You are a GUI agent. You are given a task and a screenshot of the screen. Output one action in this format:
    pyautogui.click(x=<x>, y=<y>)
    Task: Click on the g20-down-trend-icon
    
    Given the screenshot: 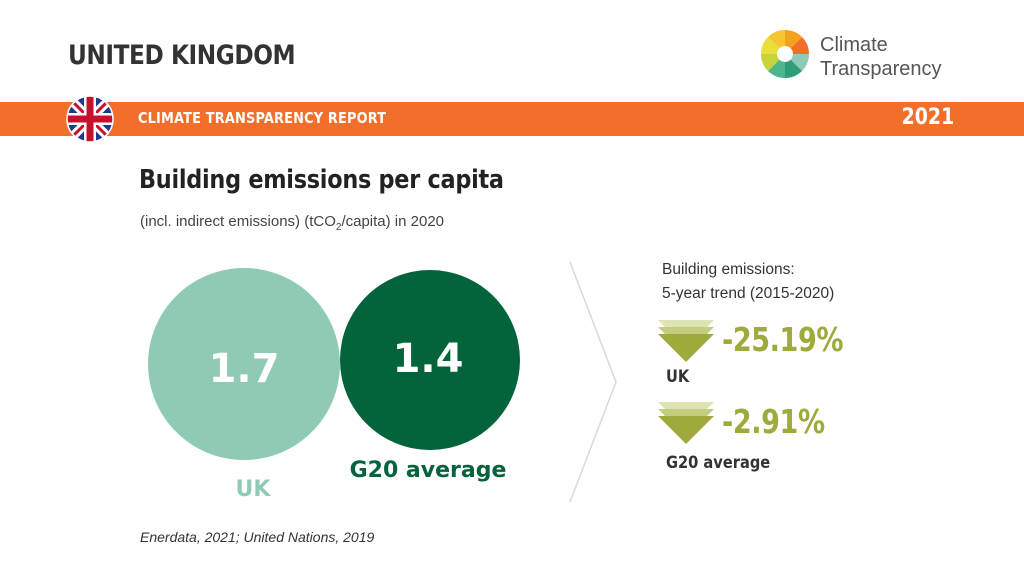 What is the action you would take?
    pyautogui.click(x=686, y=423)
    